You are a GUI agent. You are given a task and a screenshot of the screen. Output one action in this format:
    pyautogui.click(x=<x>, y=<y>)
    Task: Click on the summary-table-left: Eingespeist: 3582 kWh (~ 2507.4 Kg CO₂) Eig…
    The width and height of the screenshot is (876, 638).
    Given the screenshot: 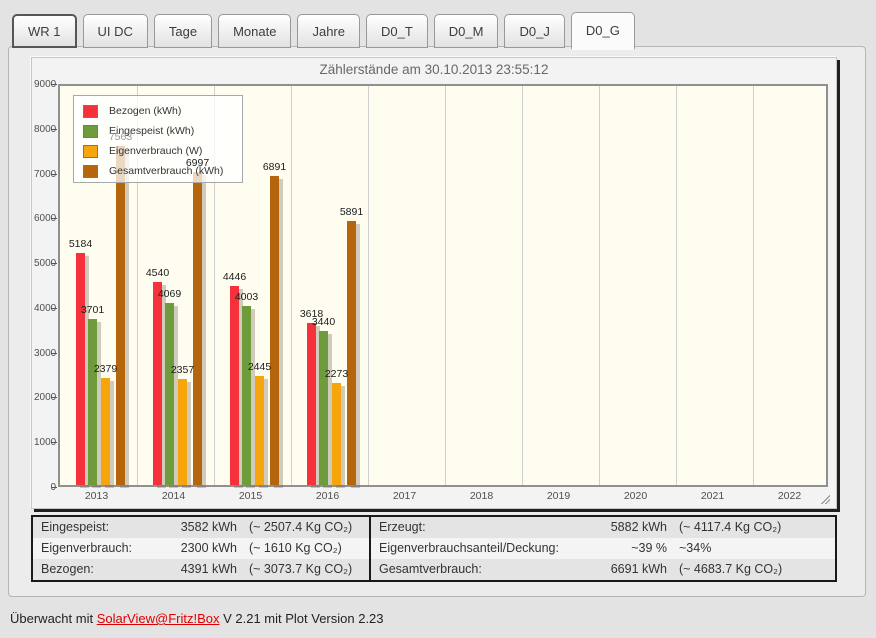 What is the action you would take?
    pyautogui.click(x=202, y=548)
    